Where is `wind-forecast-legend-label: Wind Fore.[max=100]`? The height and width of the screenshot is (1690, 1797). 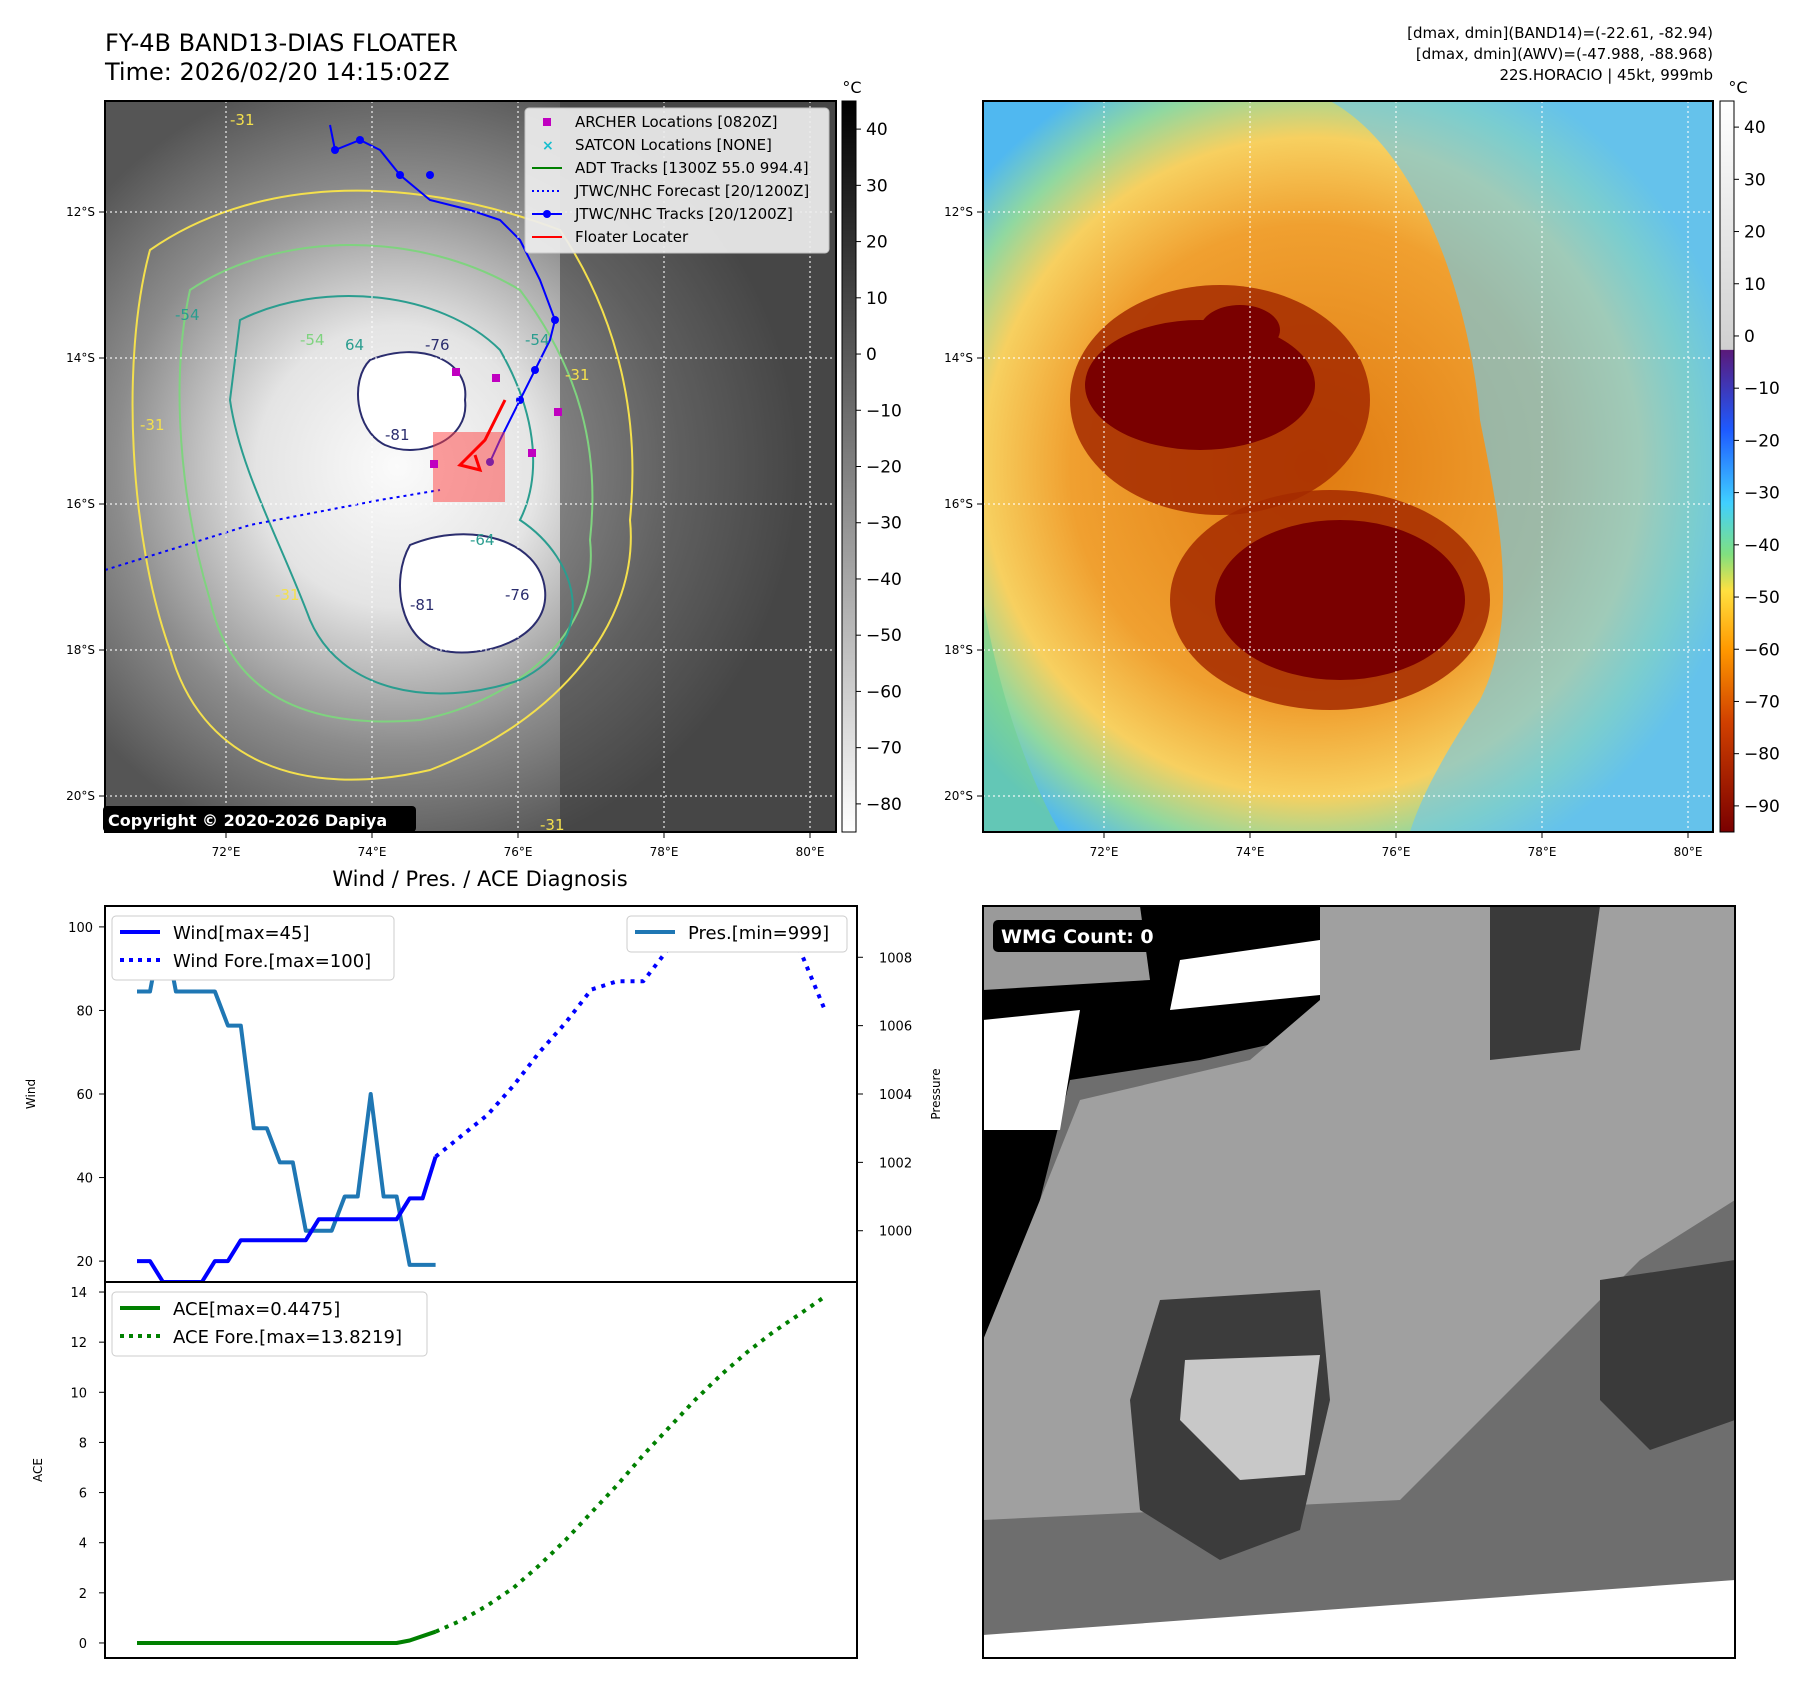
wind-forecast-legend-label: Wind Fore.[max=100] is located at coordinates (272, 961).